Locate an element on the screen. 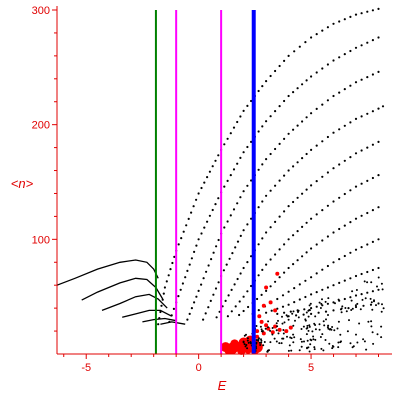  series-curve is located at coordinates (147, 313).